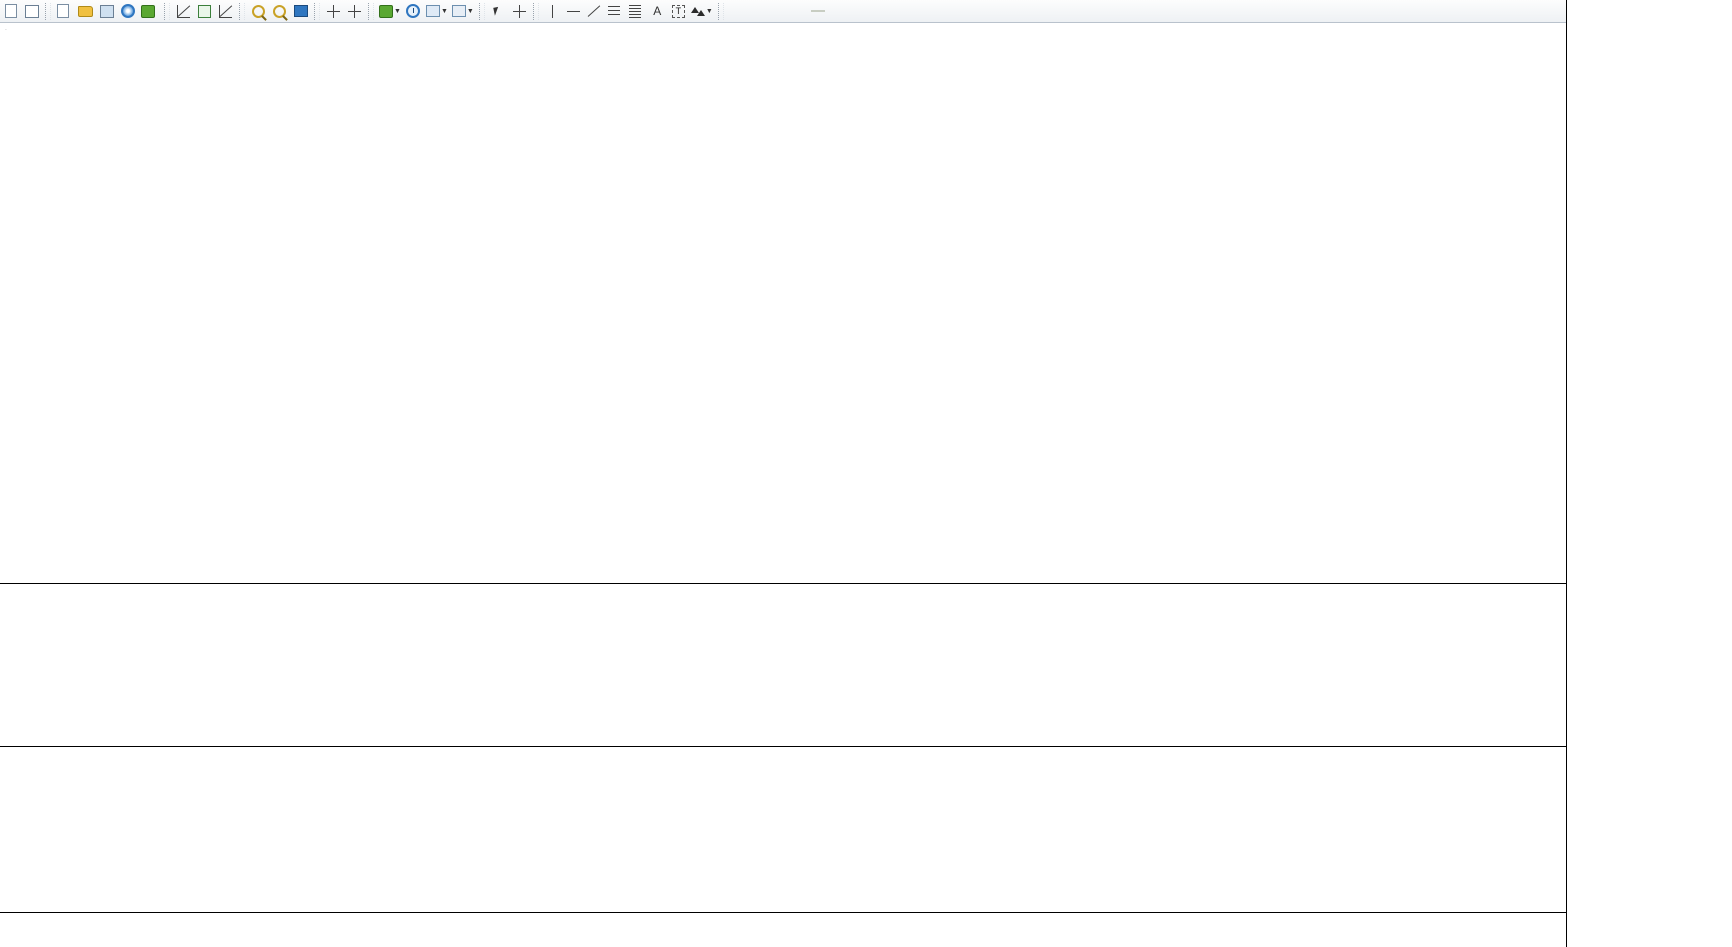 This screenshot has width=1732, height=947. I want to click on zoom-in-icon, so click(258, 11).